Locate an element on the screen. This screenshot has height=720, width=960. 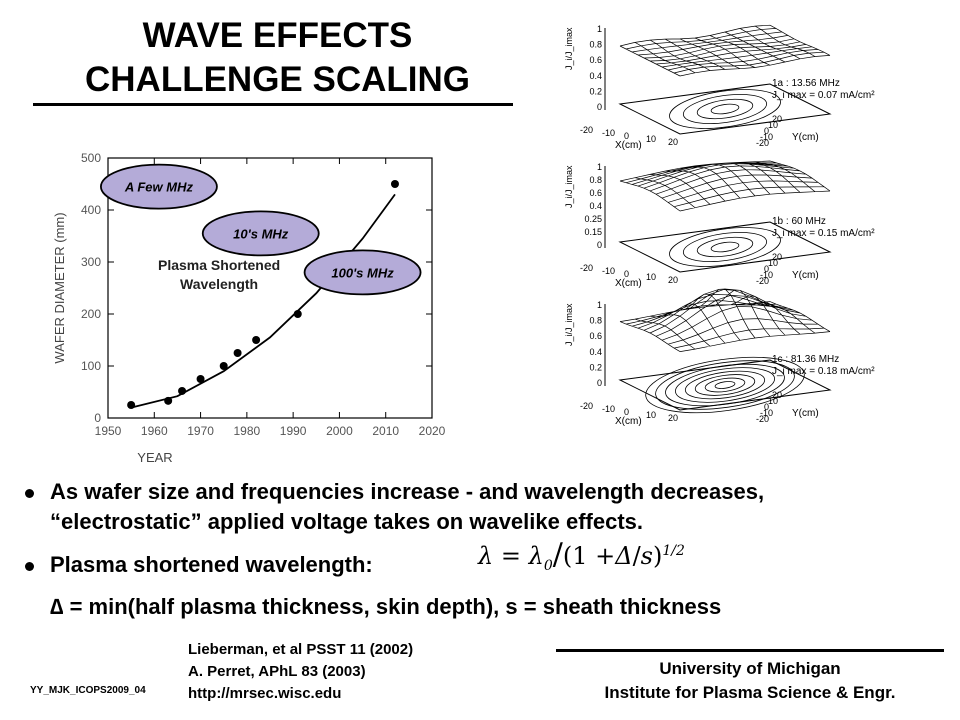
formula-slash: / is located at coordinates (636, 556).